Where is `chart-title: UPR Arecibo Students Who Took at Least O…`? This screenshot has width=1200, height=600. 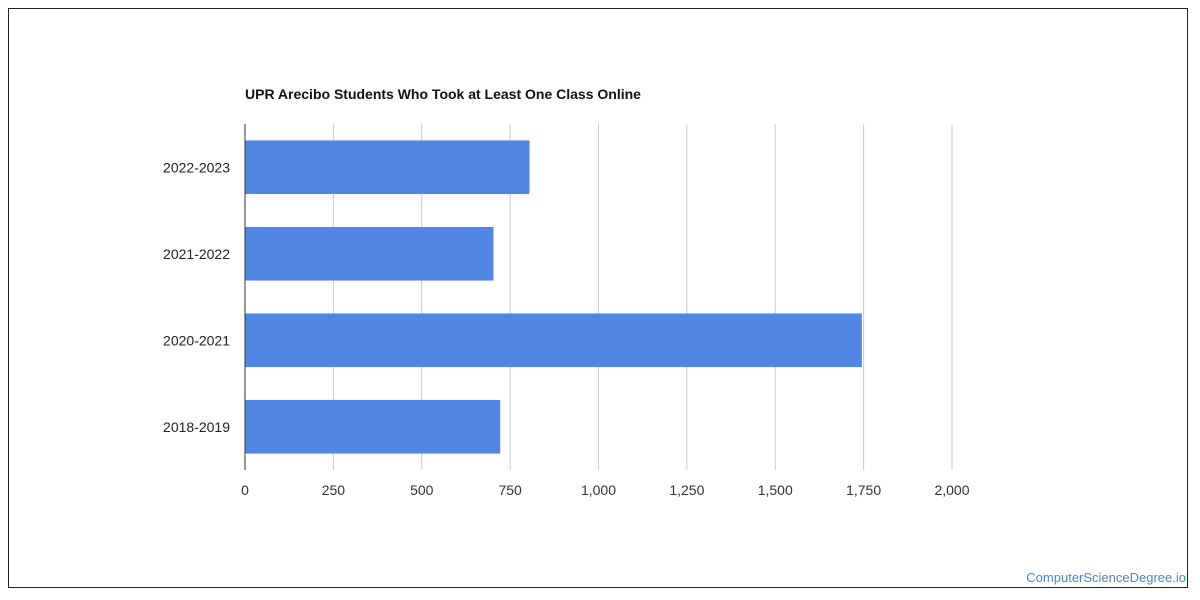 chart-title: UPR Arecibo Students Who Took at Least O… is located at coordinates (443, 94).